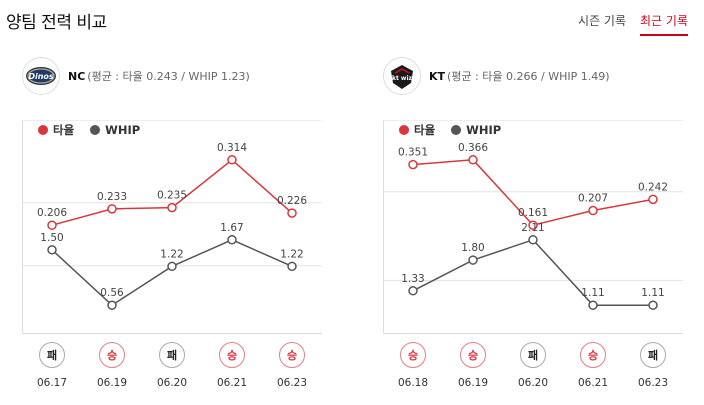  Describe the element at coordinates (472, 248) in the screenshot. I see `whip-data-label: 1.80` at that location.